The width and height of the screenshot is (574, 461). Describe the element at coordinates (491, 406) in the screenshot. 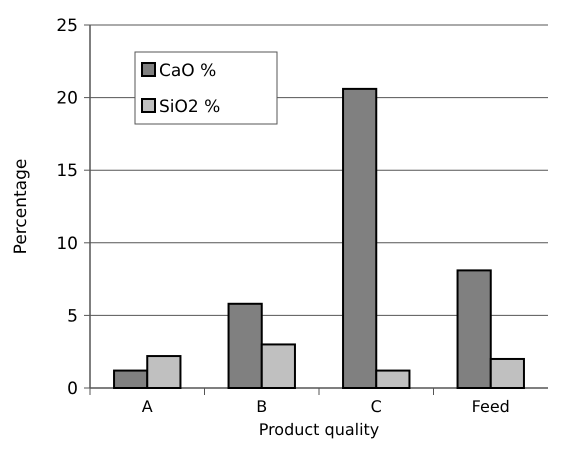

I see `x-tick-label: Feed` at that location.